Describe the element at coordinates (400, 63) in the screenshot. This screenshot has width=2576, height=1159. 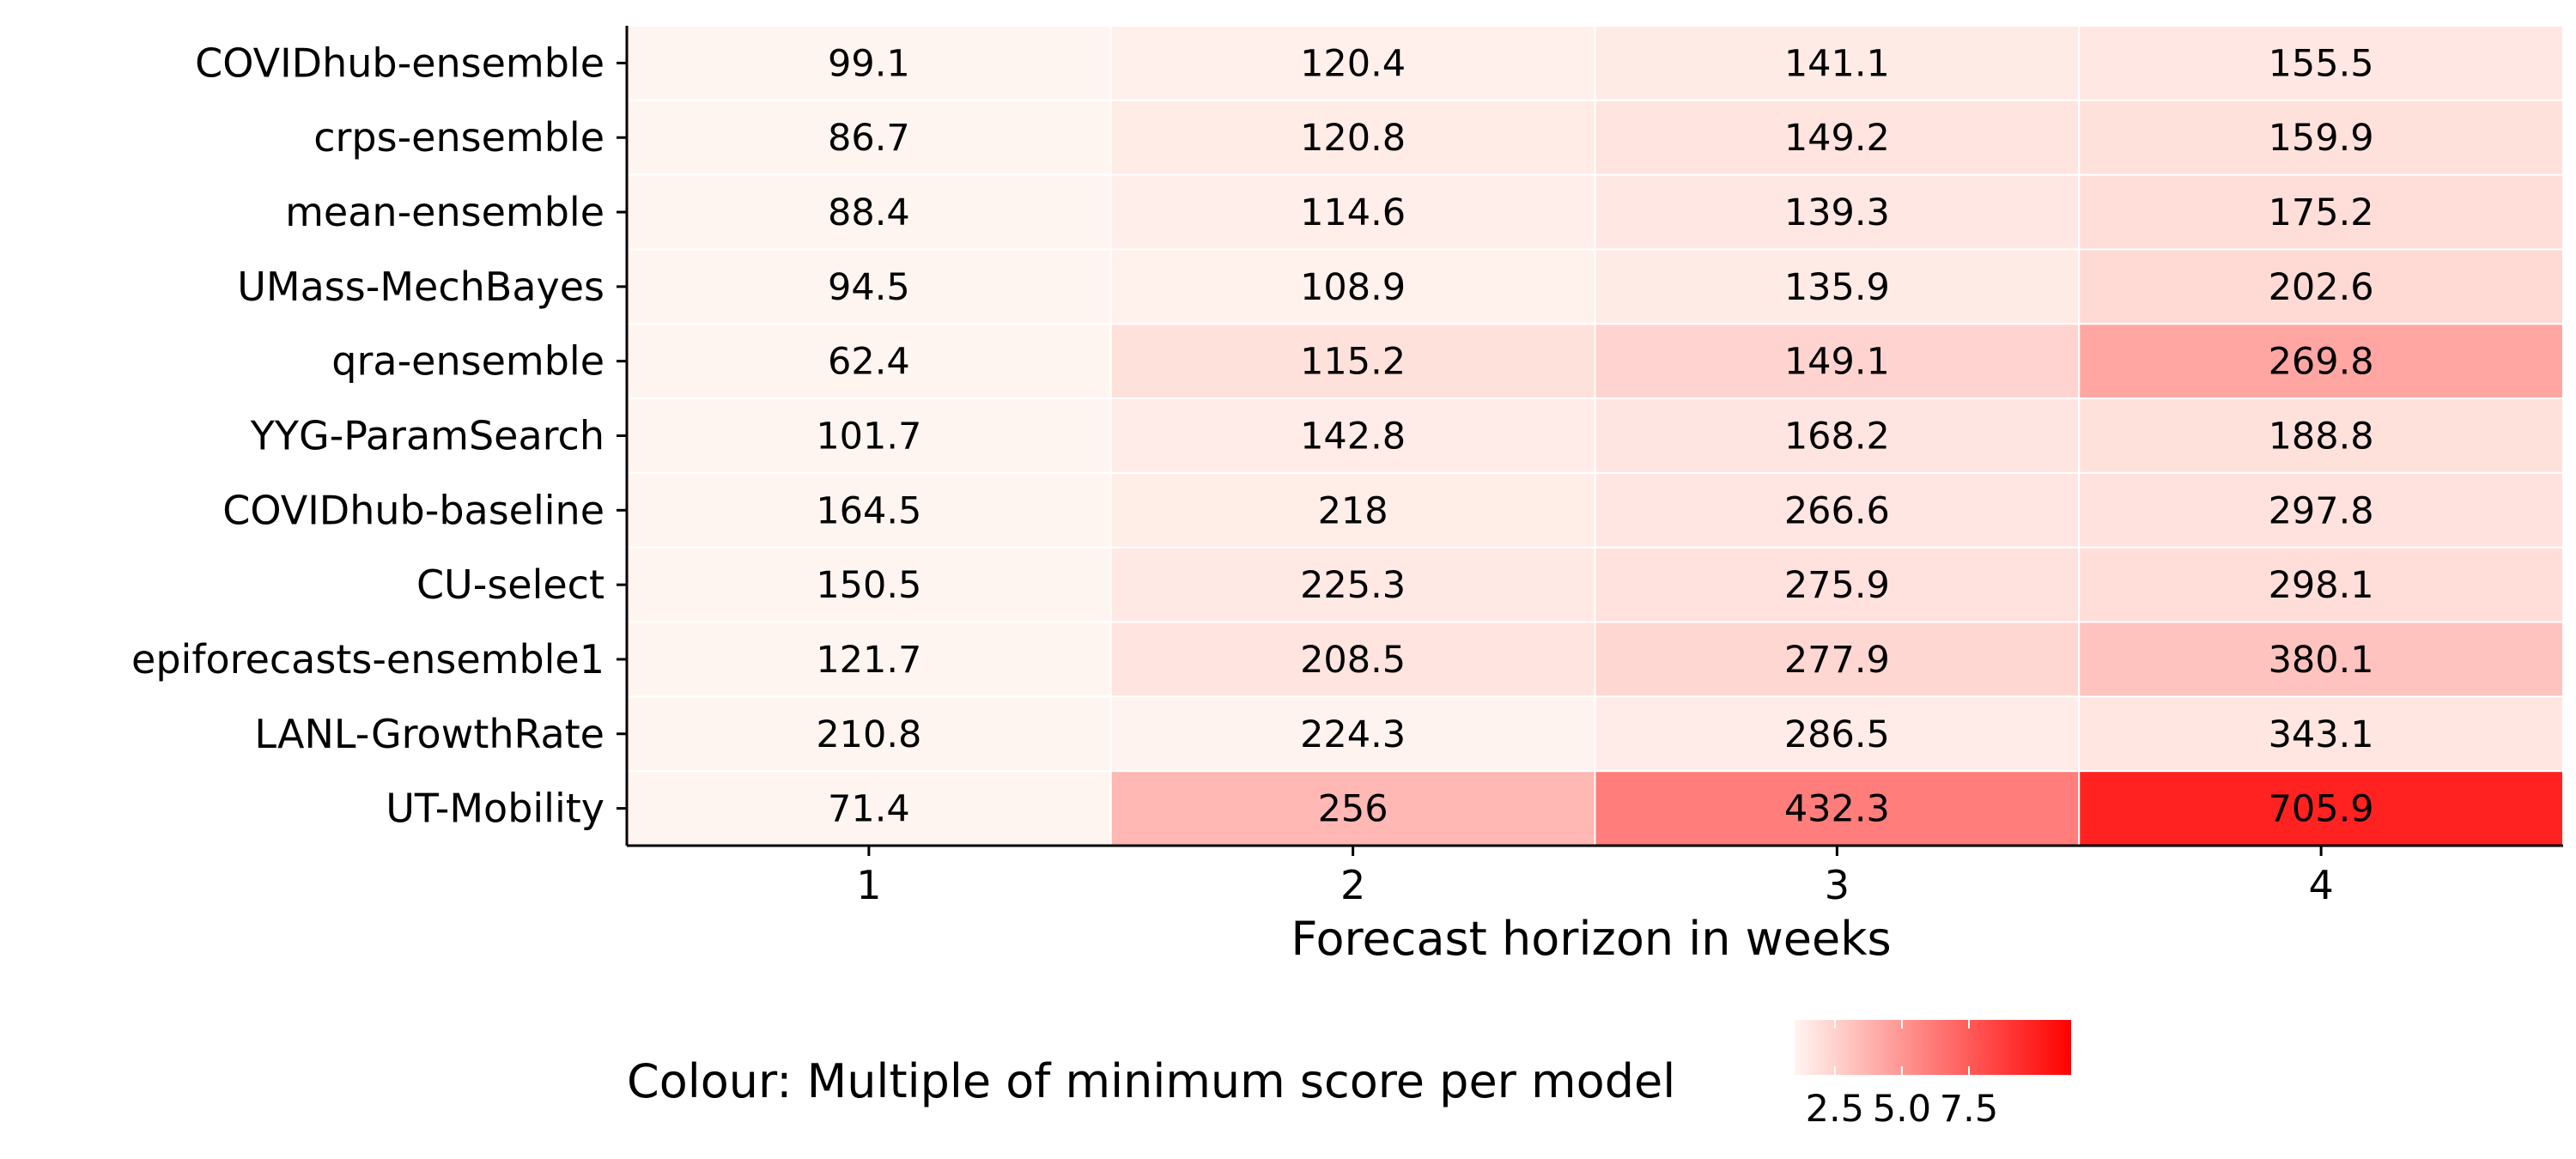
I see `y-tick-label: COVIDhub-ensemble` at that location.